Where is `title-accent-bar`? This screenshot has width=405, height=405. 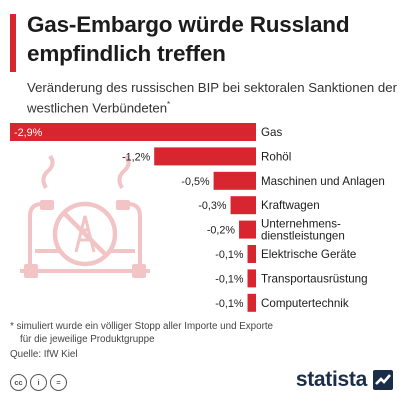
title-accent-bar is located at coordinates (13, 43).